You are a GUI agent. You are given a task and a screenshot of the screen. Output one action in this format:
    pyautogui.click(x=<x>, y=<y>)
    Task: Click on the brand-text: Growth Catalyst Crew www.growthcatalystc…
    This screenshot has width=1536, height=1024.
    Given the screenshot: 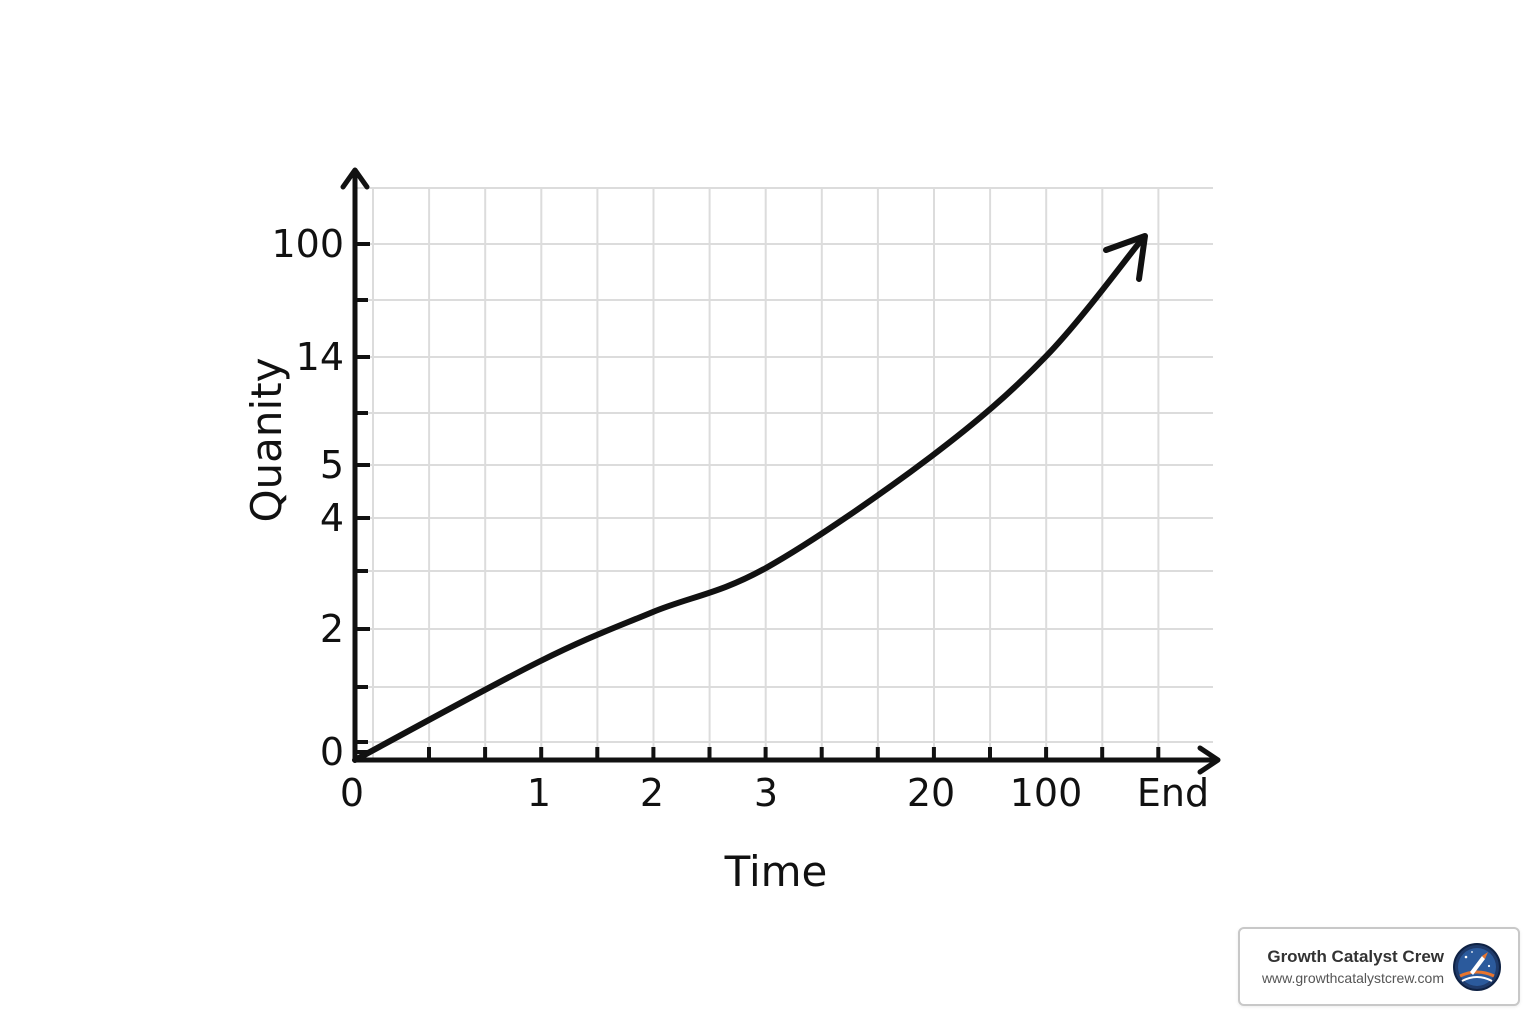 What is the action you would take?
    pyautogui.click(x=1353, y=967)
    